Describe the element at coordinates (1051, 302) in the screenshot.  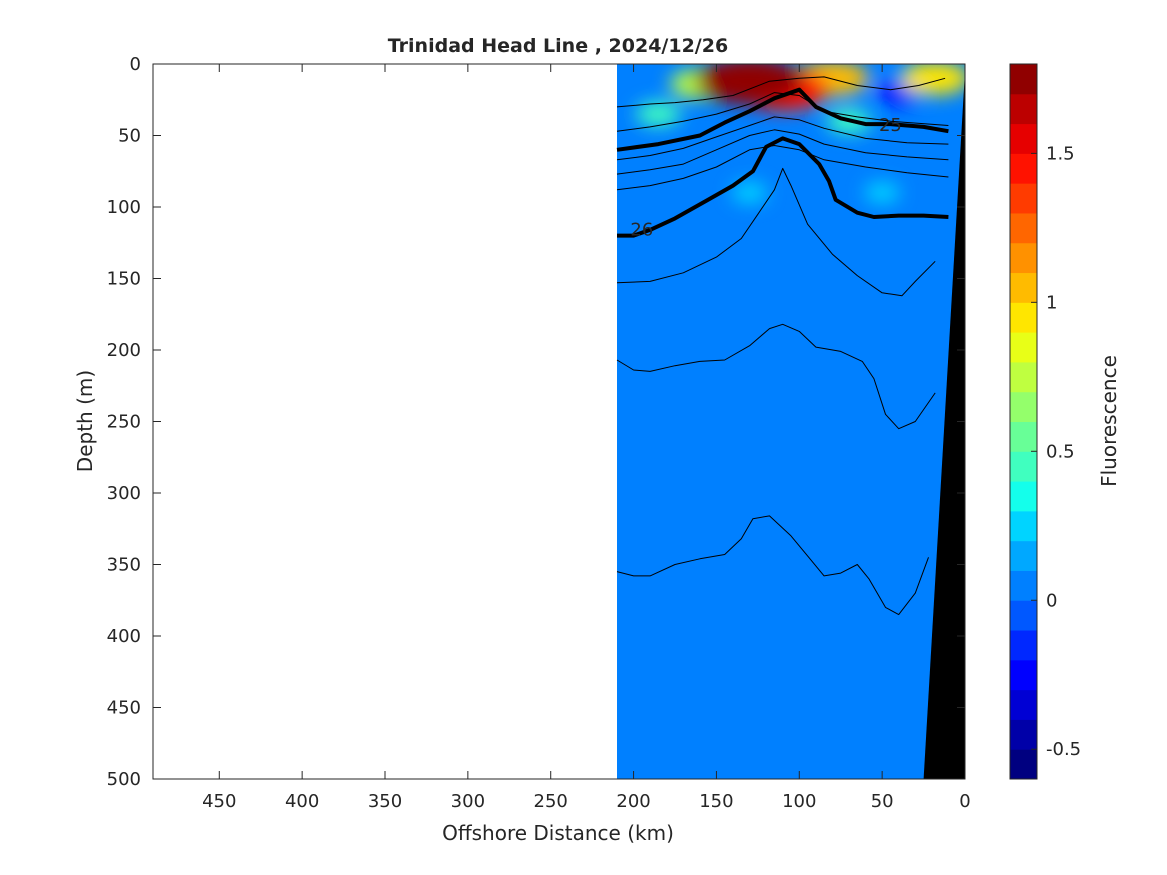
I see `colorbar-tick-label-1: 1` at that location.